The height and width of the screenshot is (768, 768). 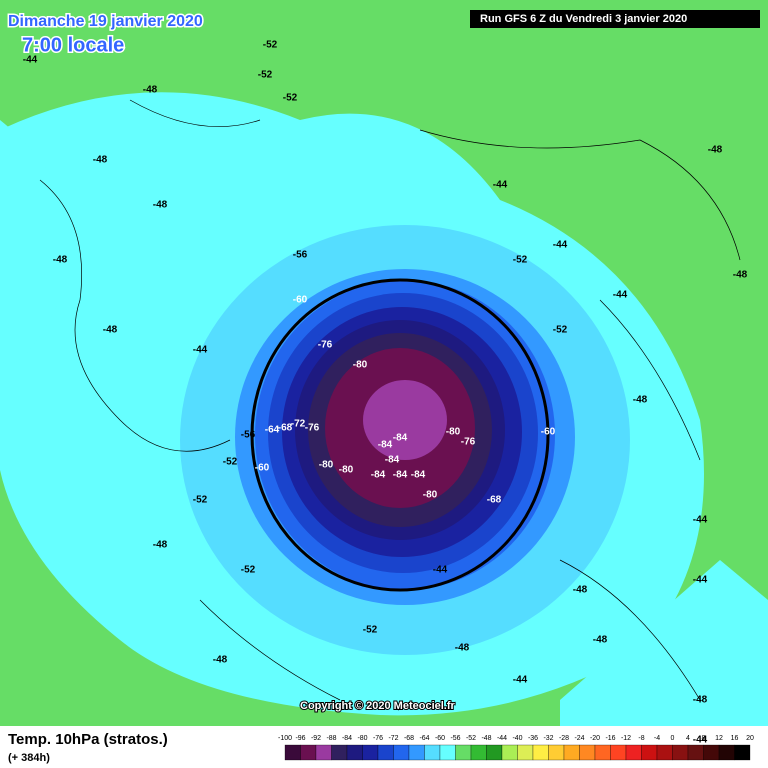 What do you see at coordinates (583, 19) in the screenshot?
I see `run-label: Run GFS 6 Z du Vendredi 3 janvier 2020` at bounding box center [583, 19].